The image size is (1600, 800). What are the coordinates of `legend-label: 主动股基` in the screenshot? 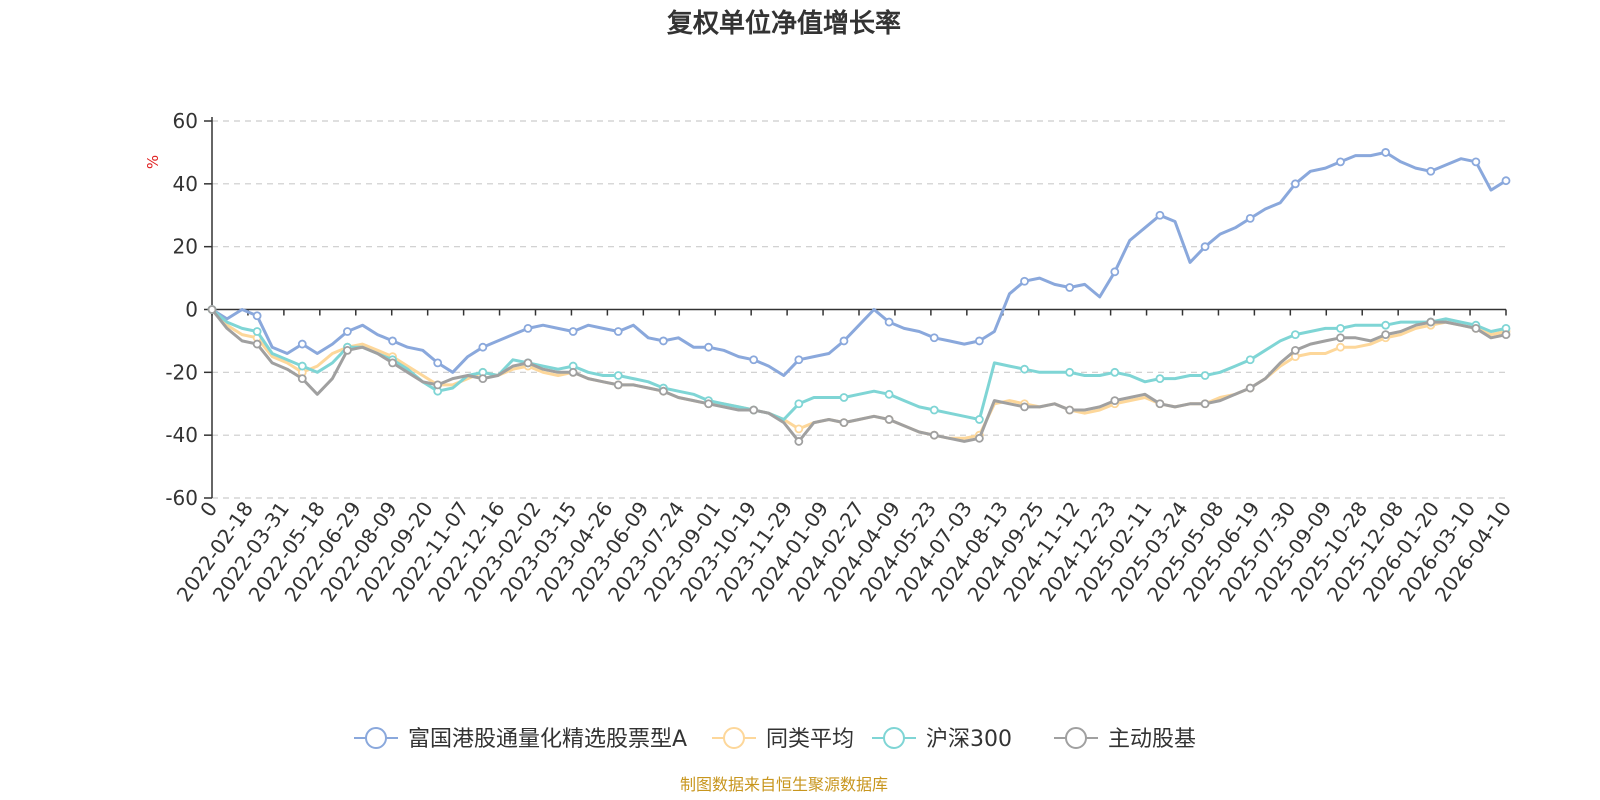 It's located at (1152, 739).